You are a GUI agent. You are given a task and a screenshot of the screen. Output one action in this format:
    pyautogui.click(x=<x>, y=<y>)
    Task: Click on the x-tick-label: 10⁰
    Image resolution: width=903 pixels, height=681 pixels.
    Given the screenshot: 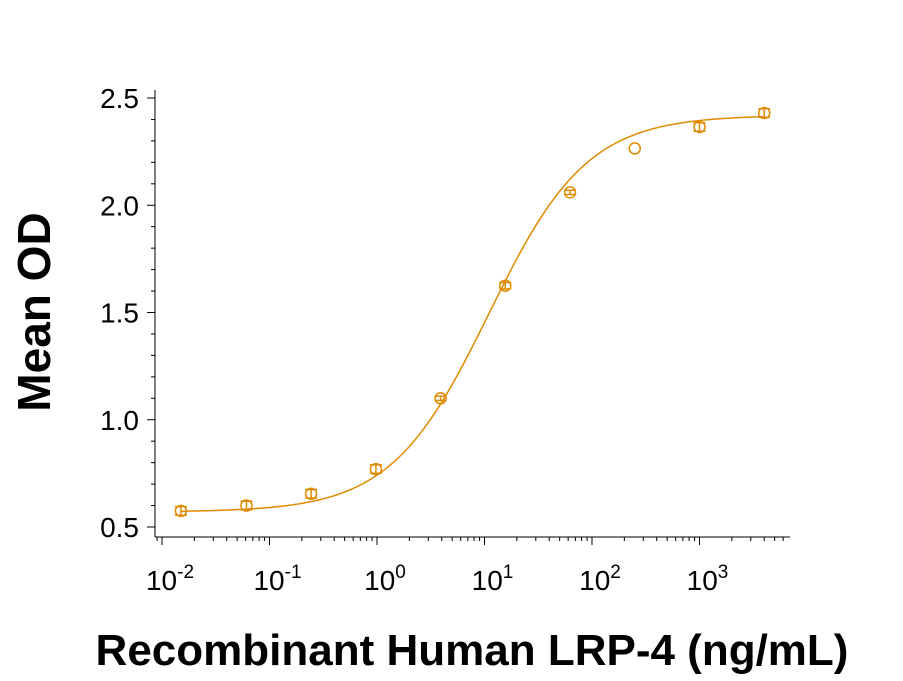 What is the action you would take?
    pyautogui.click(x=385, y=579)
    